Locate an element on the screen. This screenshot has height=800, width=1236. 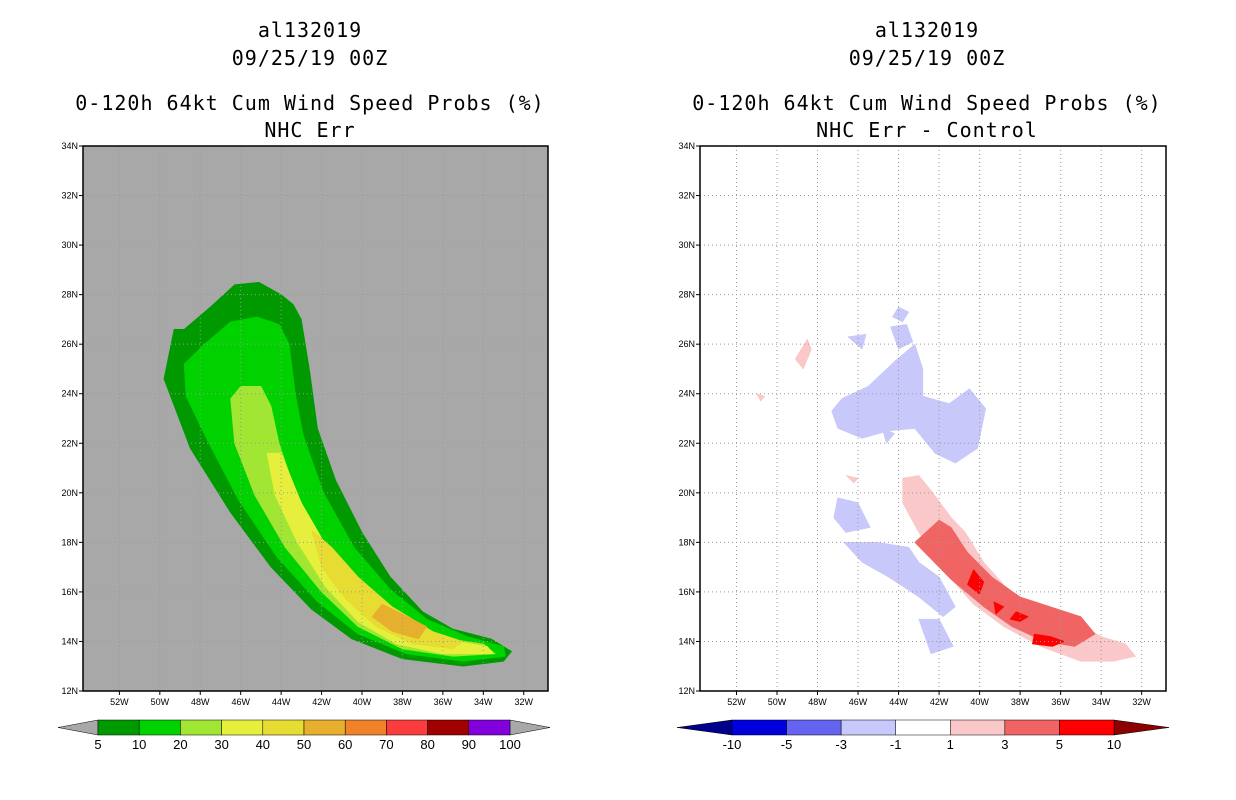
right-datetime: 09/25/19 00Z is located at coordinates (927, 58).